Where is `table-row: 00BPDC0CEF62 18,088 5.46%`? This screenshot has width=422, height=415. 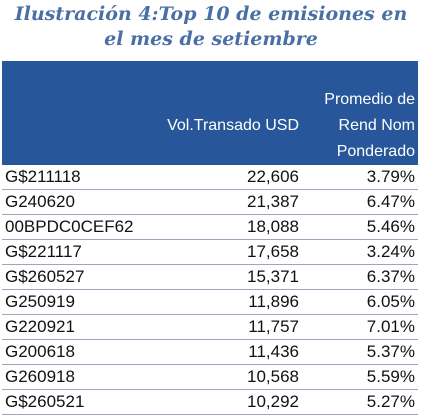 table-row: 00BPDC0CEF62 18,088 5.46% is located at coordinates (210, 227).